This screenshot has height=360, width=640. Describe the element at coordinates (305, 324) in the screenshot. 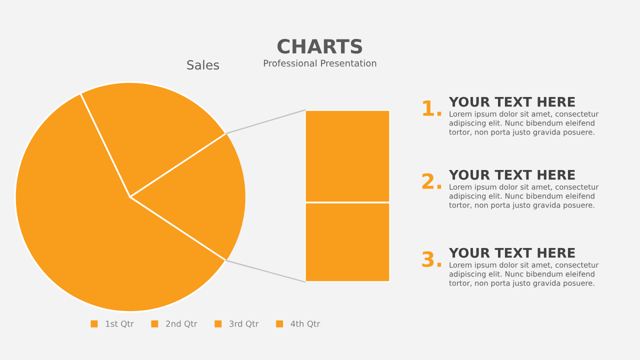

I see `legend-label: 4th Qtr` at that location.